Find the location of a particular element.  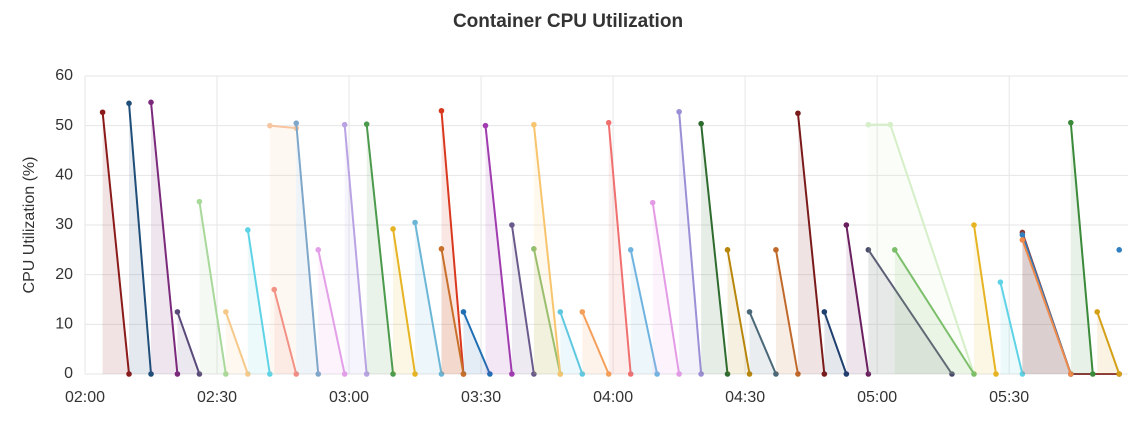

y-axis-label: CPU Utilization (%) is located at coordinates (29, 225).